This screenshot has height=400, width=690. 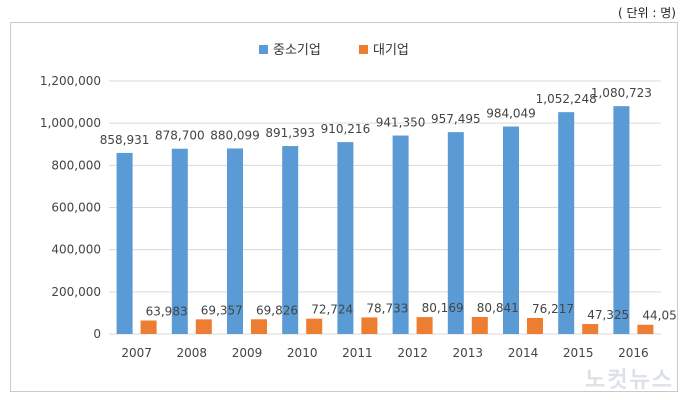 What do you see at coordinates (608, 315) in the screenshot?
I see `data-label-large-firm: 47,325` at bounding box center [608, 315].